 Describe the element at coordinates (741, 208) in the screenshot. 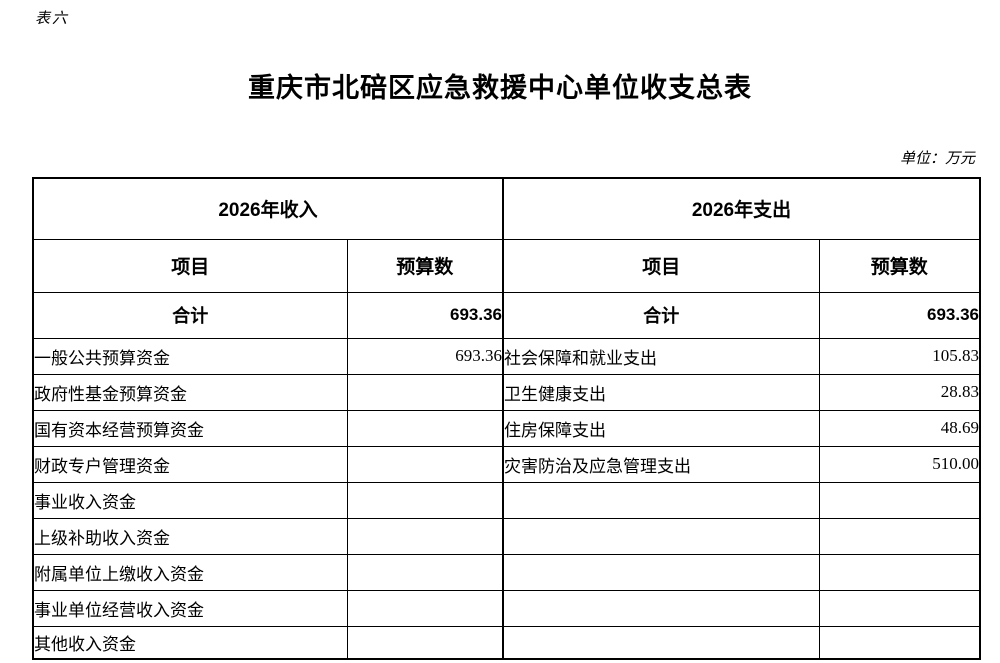

I see `expense-group-header-cell: 2026年支出` at that location.